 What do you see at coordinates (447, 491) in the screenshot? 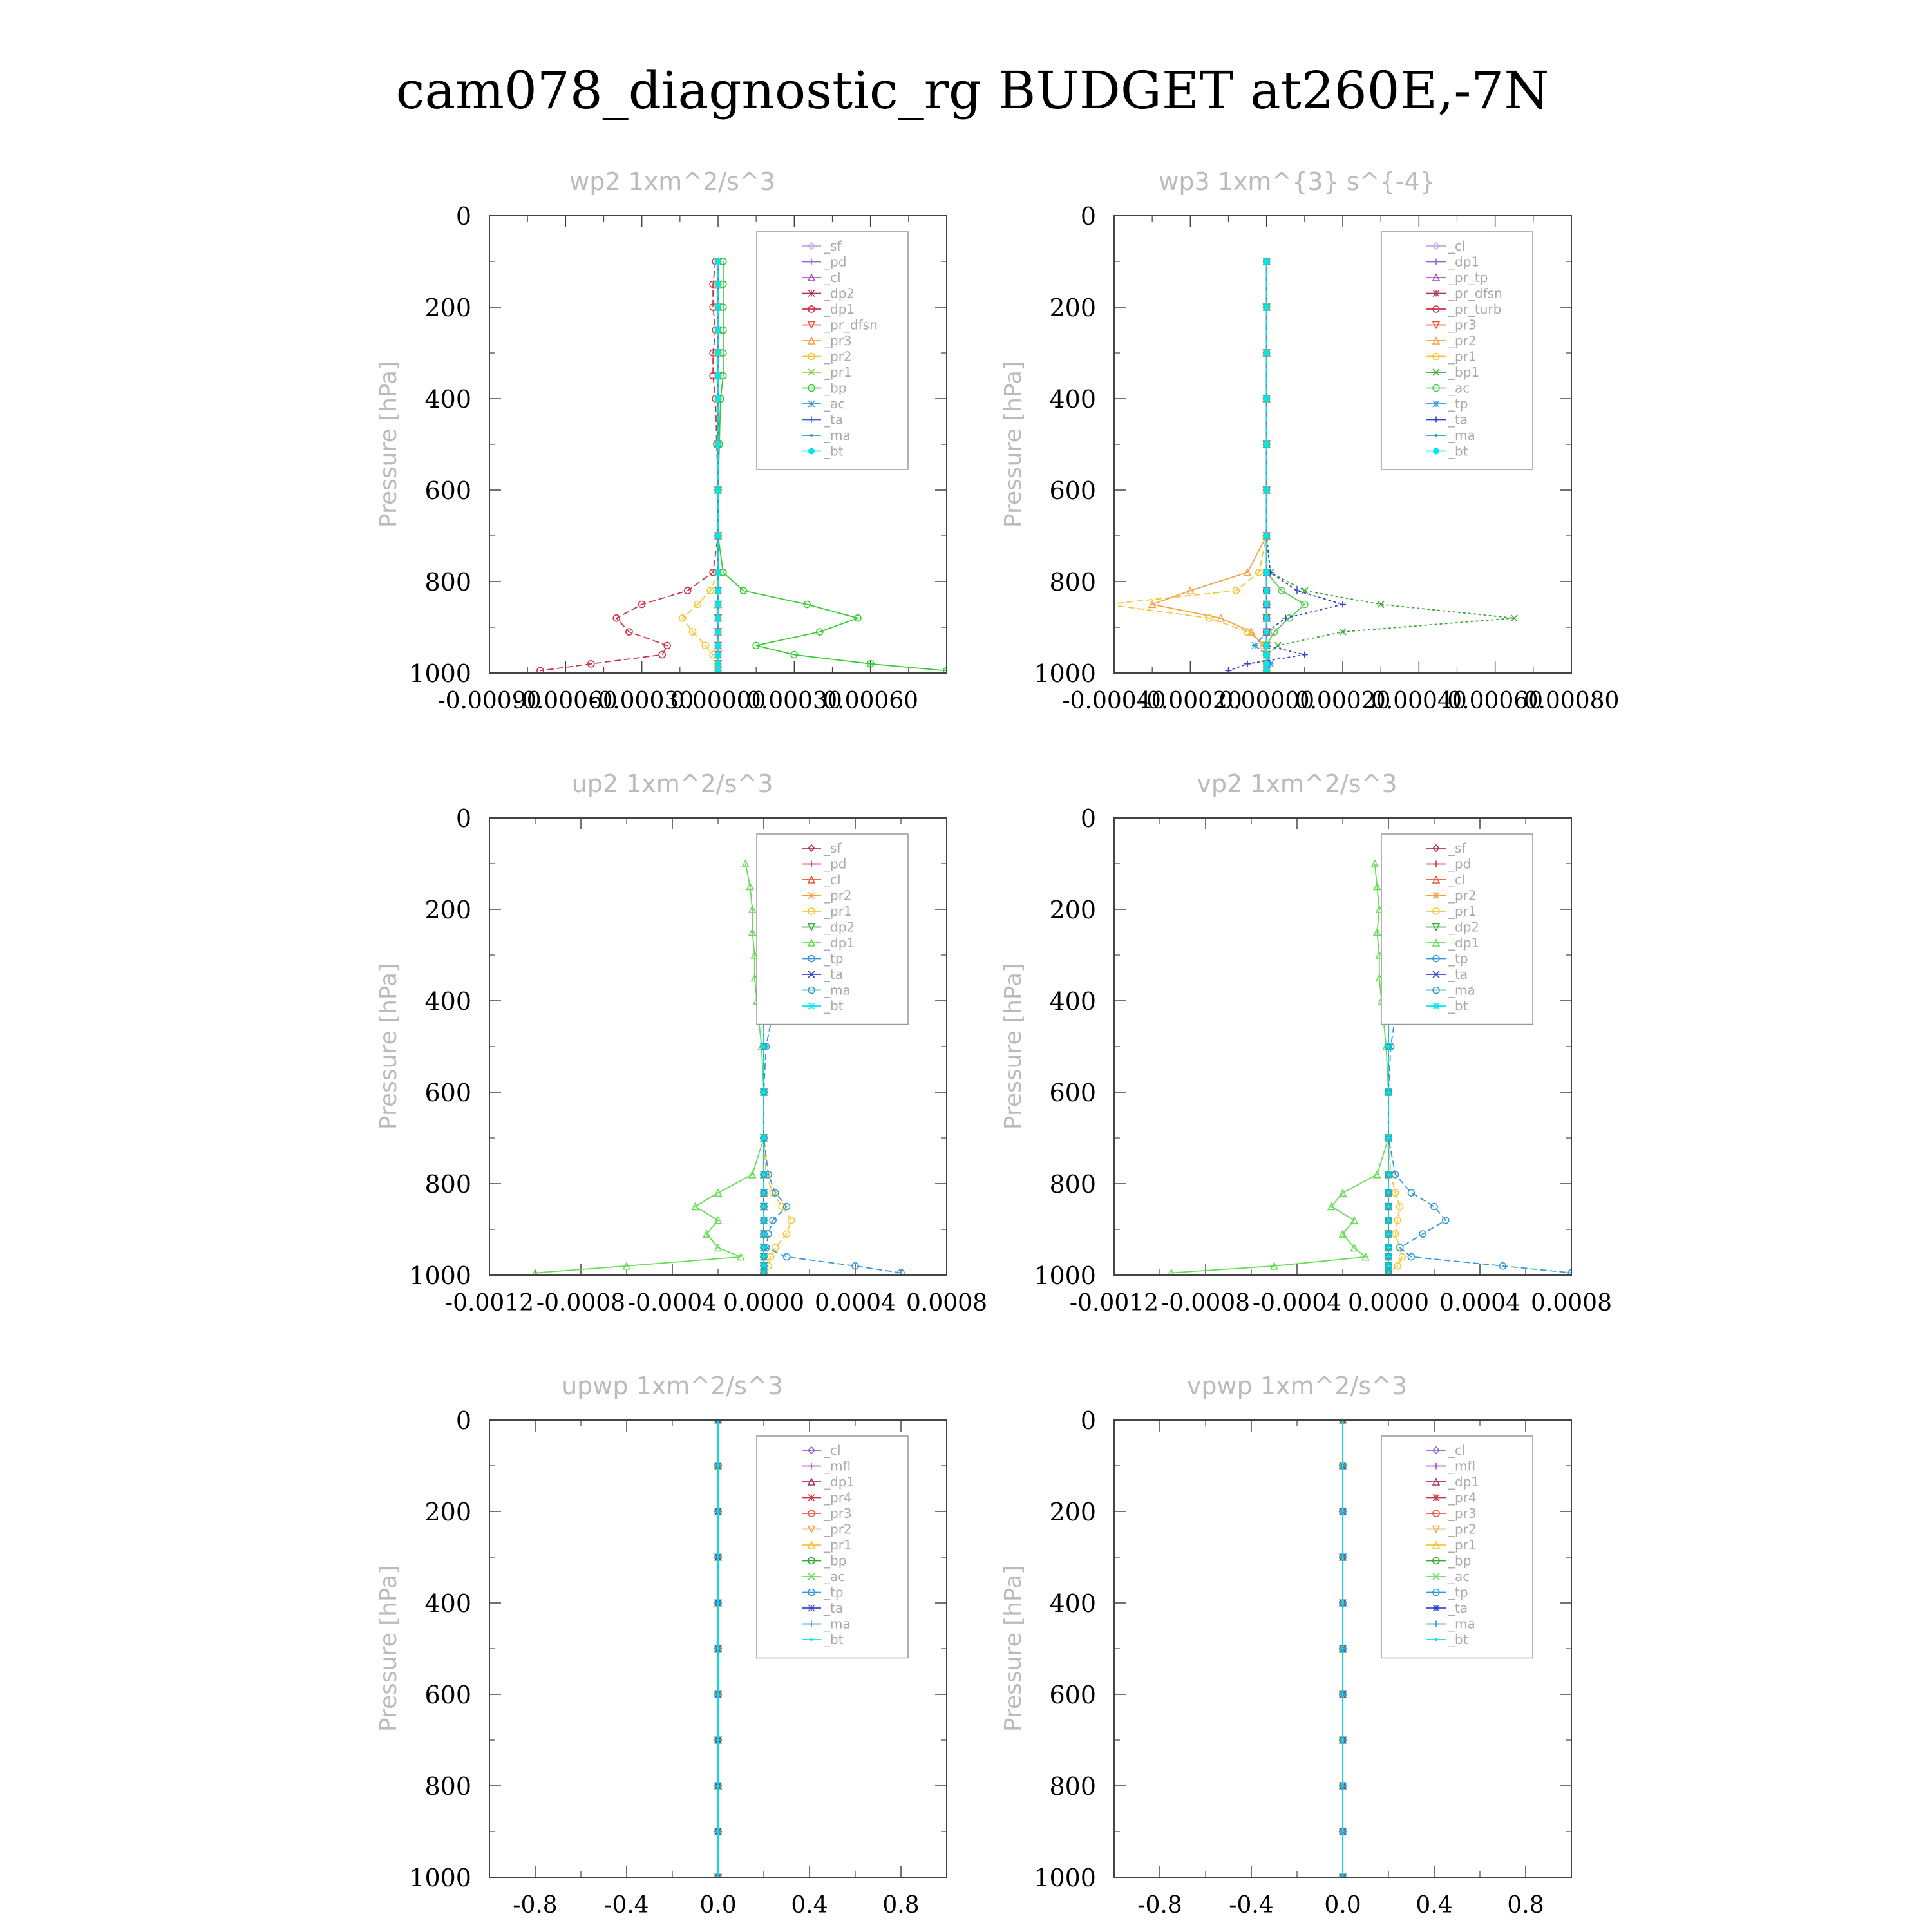
I see `y-tick-label: 600` at bounding box center [447, 491].